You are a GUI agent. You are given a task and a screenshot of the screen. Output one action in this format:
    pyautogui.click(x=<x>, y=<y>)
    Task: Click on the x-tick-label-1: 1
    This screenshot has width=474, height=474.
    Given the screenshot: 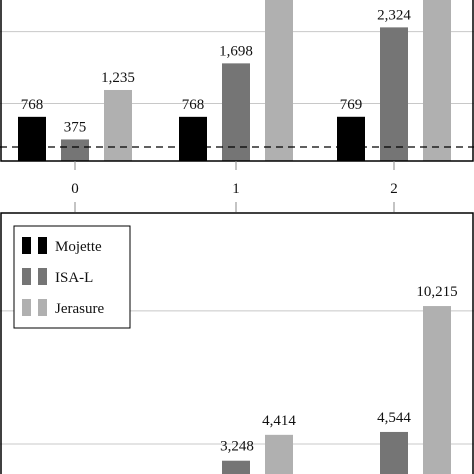 What is the action you would take?
    pyautogui.click(x=236, y=189)
    